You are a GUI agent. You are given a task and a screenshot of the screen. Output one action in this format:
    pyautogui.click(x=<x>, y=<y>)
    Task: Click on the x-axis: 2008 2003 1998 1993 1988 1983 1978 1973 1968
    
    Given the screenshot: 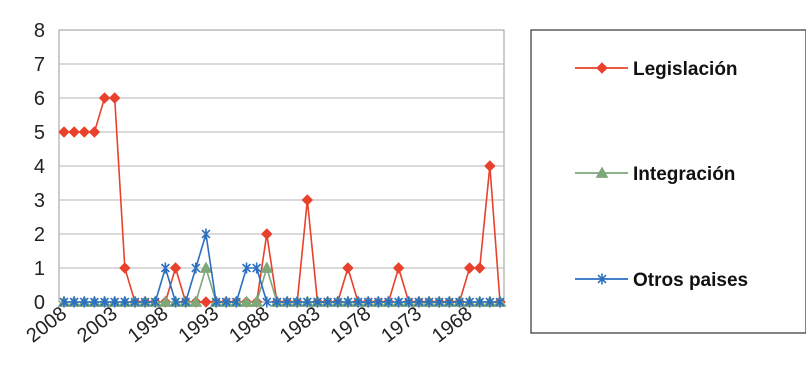 What is the action you would take?
    pyautogui.click(x=249, y=325)
    